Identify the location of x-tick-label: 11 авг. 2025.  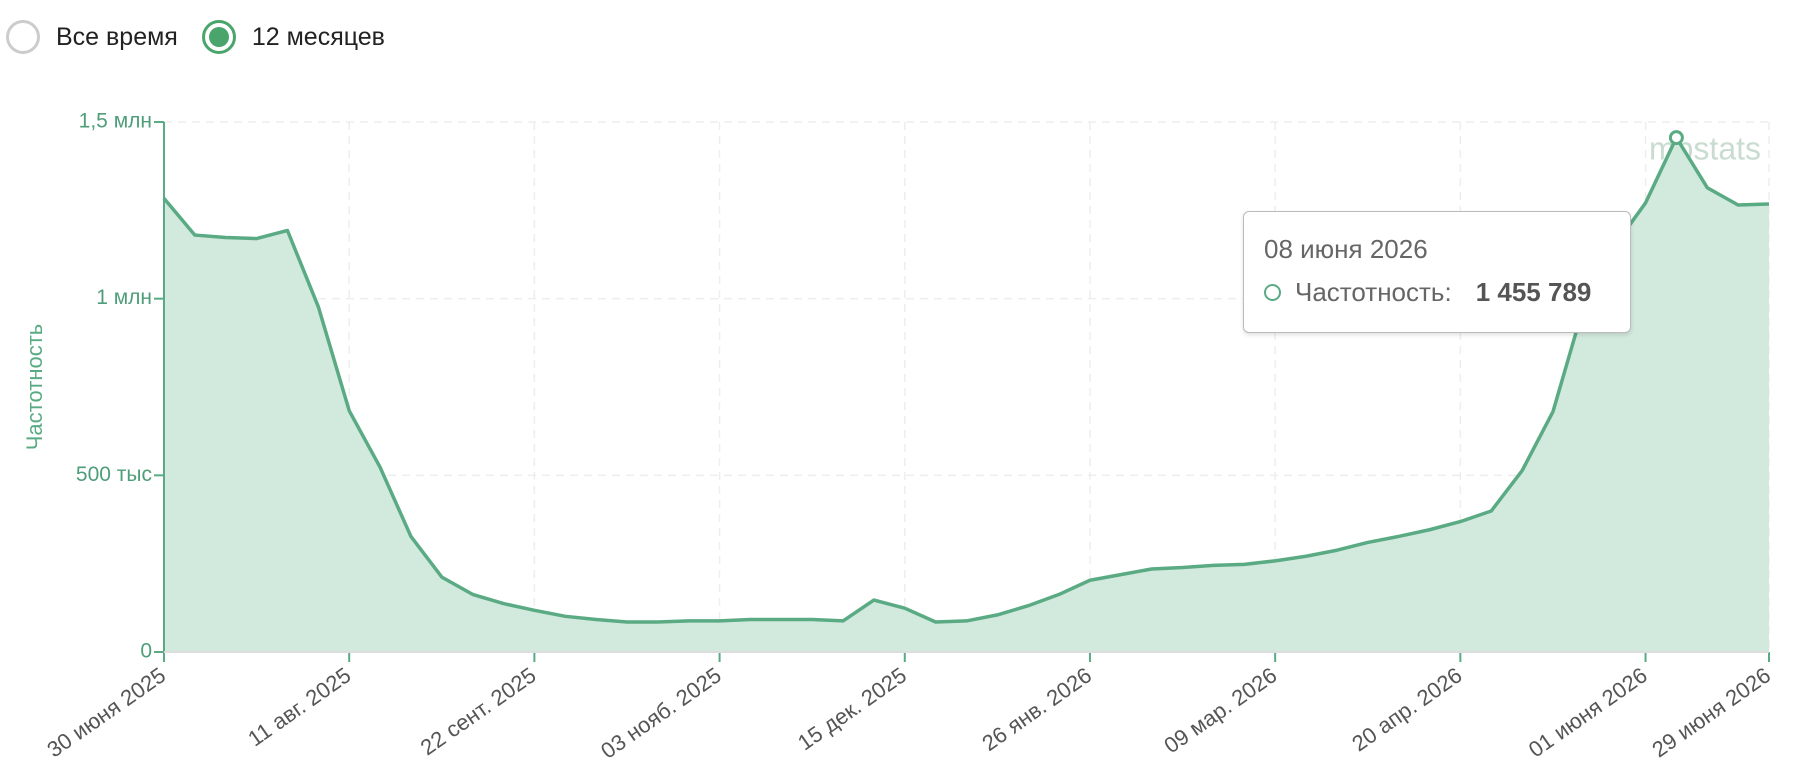
(299, 706).